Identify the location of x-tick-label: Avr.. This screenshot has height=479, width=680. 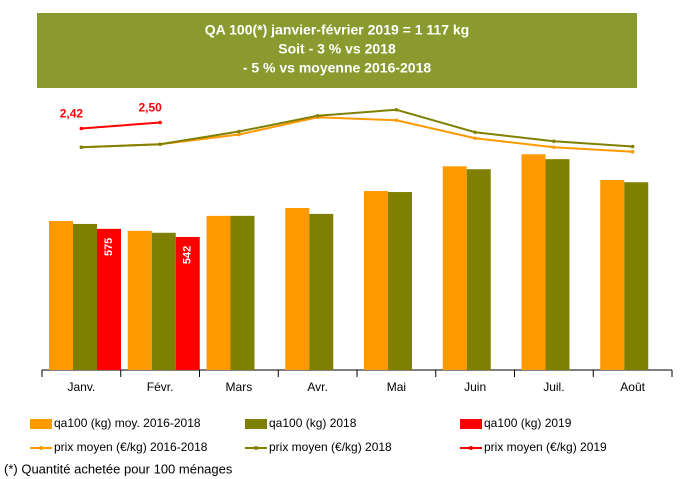
(317, 387).